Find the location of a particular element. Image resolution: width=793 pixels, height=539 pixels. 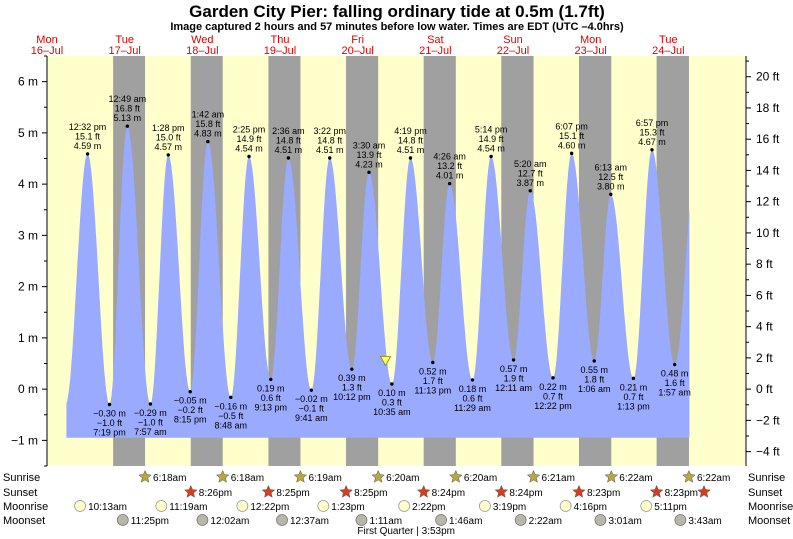

low-tide-feet: −0.5 ft is located at coordinates (231, 416).